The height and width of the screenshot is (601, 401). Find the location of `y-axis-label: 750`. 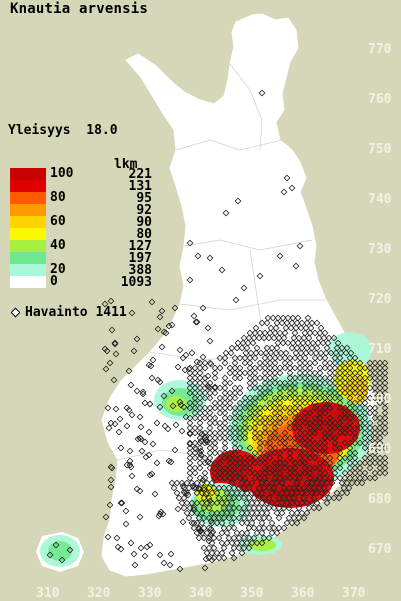

y-axis-label: 750 is located at coordinates (380, 149).